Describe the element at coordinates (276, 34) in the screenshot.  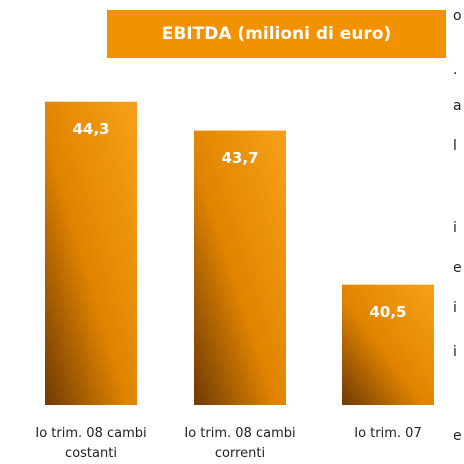
I see `chart-title: EBITDA (milioni di euro)` at that location.